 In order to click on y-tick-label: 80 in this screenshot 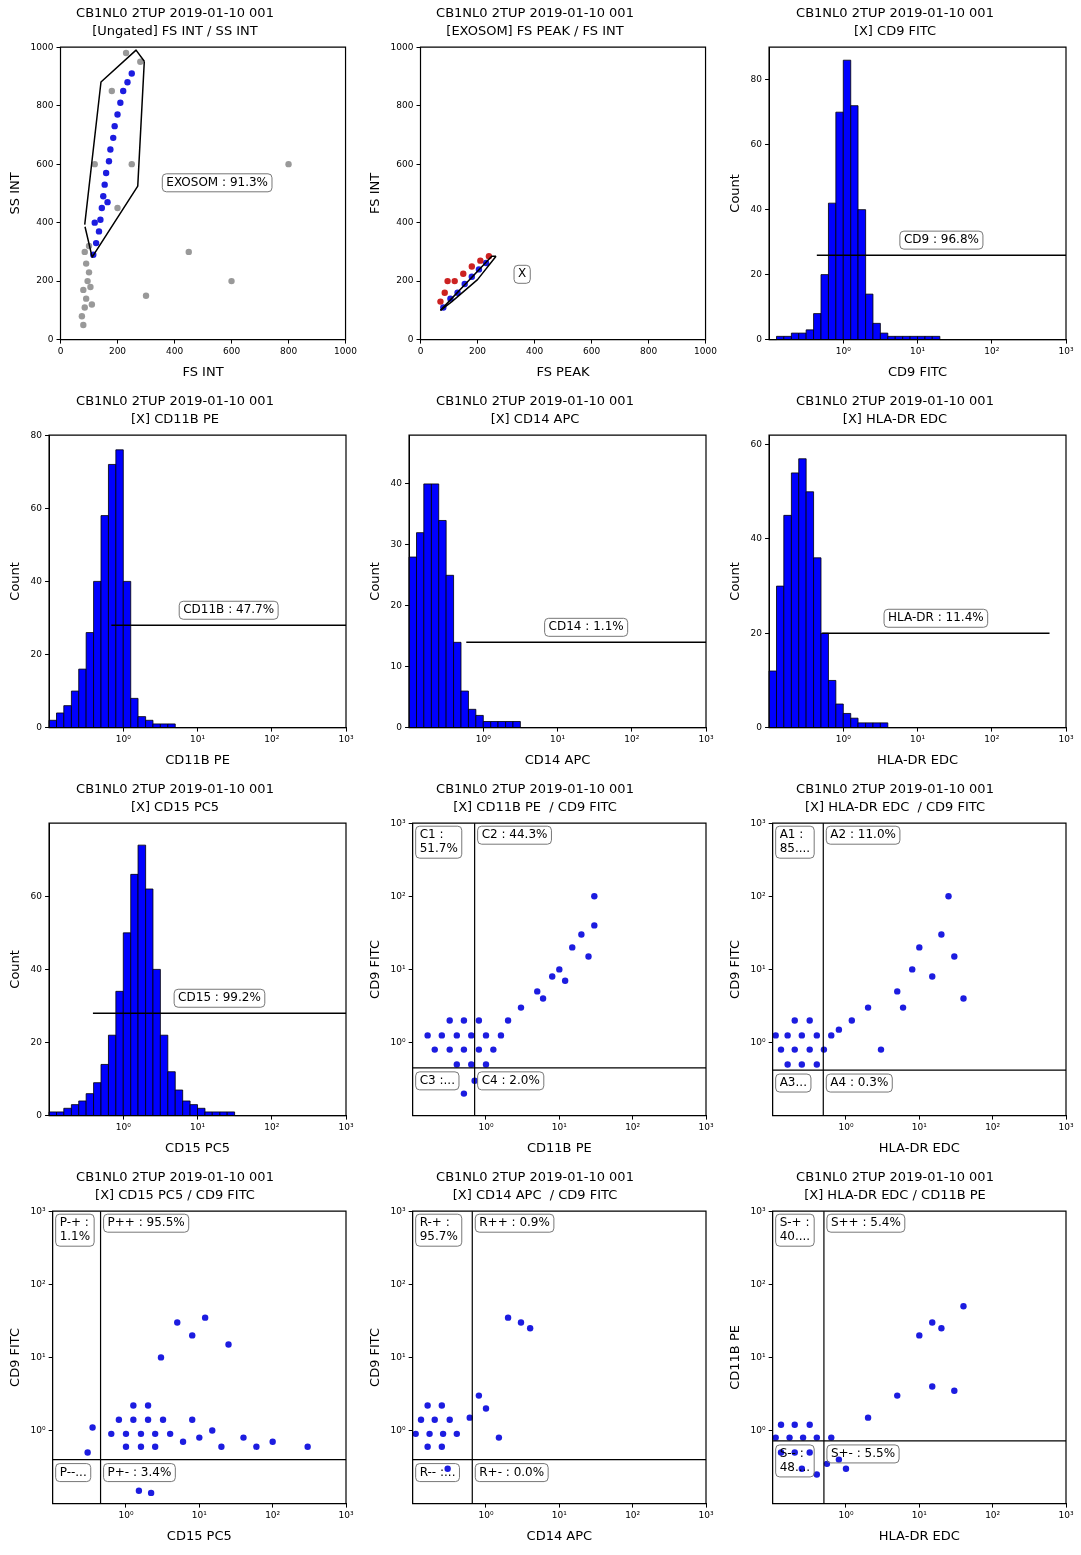, I will do `click(756, 79)`.